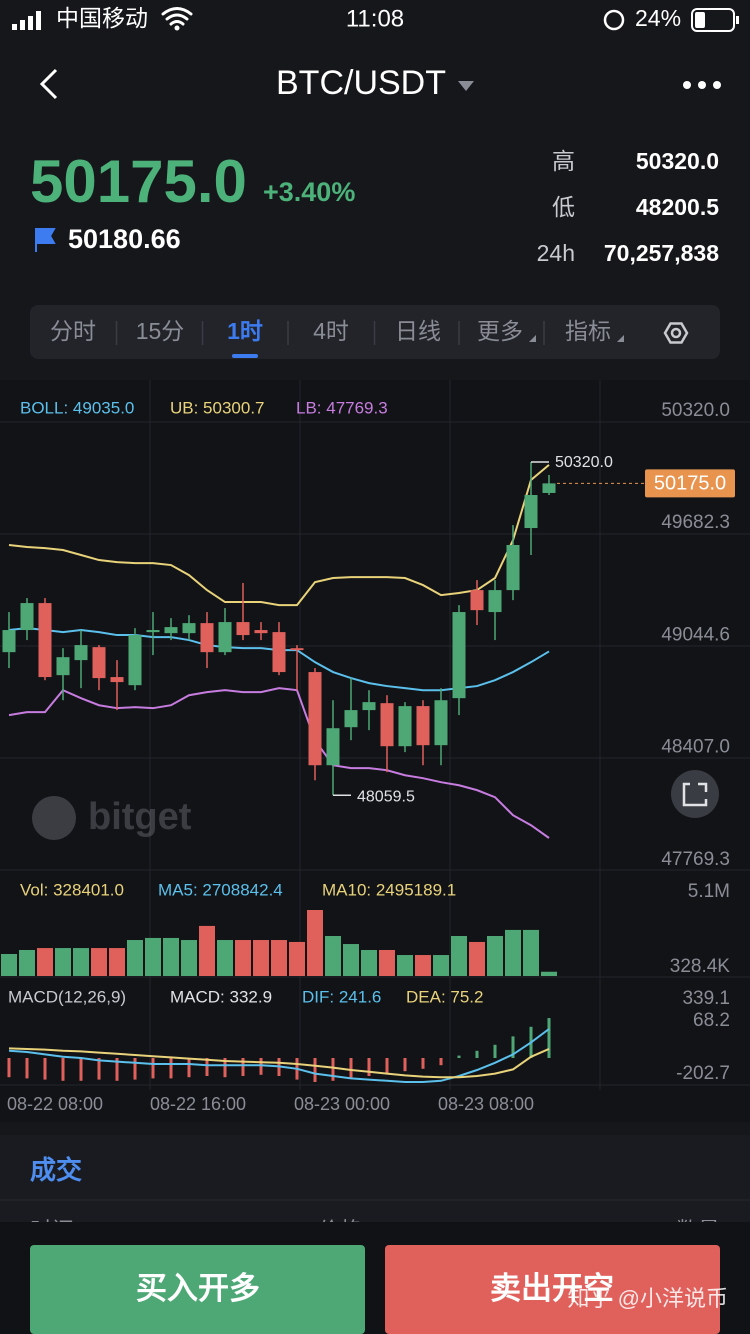 Image resolution: width=750 pixels, height=1334 pixels. I want to click on tab: 15分, so click(160, 331).